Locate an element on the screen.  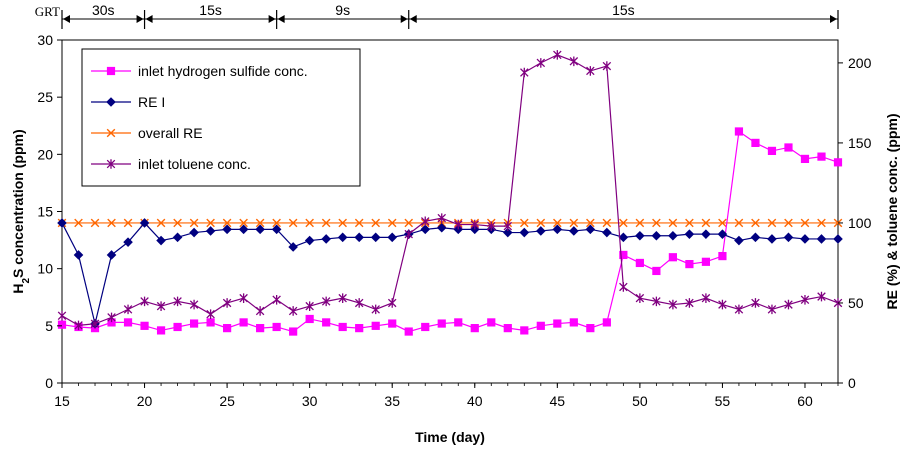
y-left-tick-label: 25 is located at coordinates (45, 97).